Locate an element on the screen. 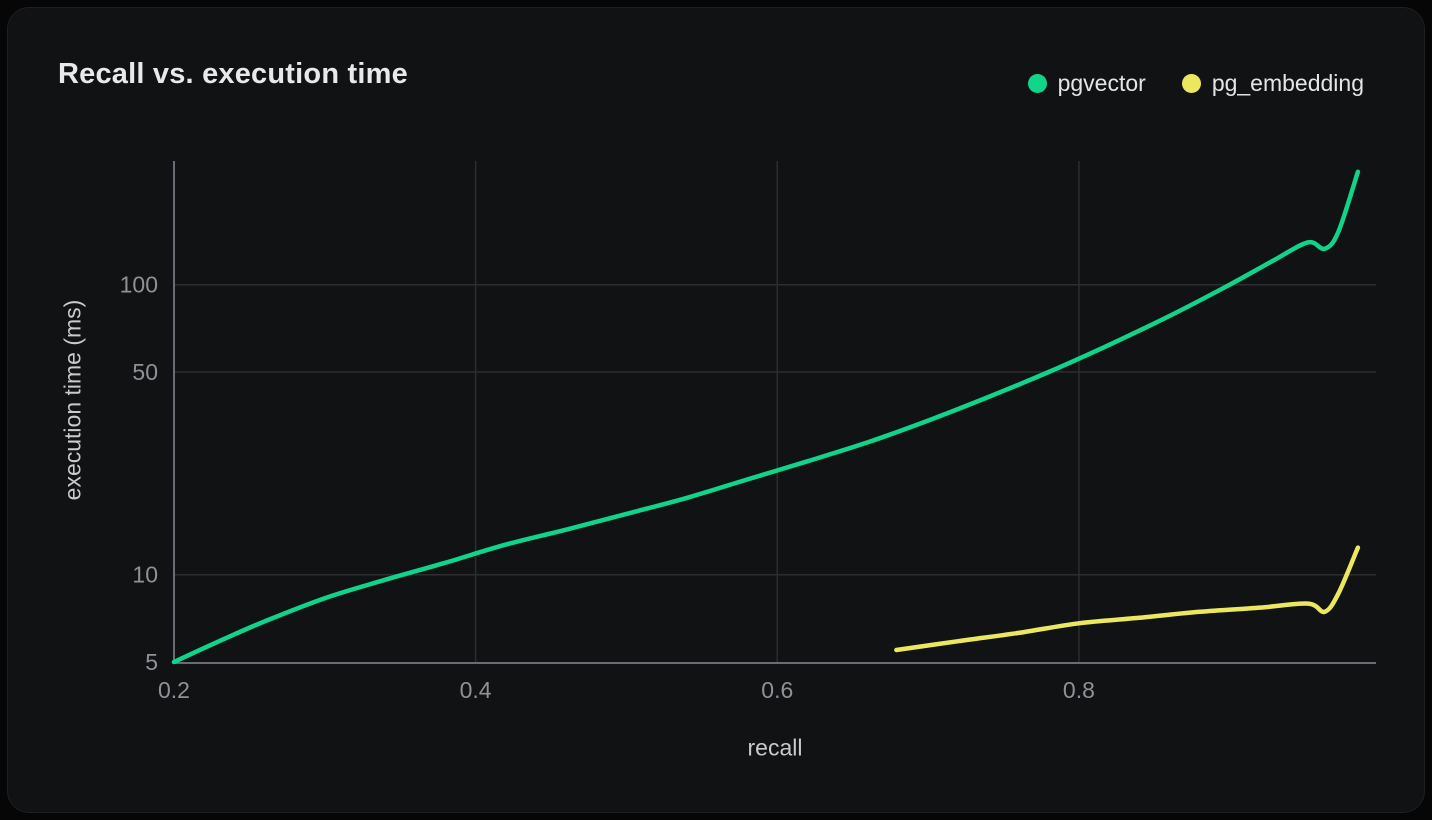 Image resolution: width=1432 pixels, height=820 pixels. legend-item-pgvector: pgvector is located at coordinates (1086, 83).